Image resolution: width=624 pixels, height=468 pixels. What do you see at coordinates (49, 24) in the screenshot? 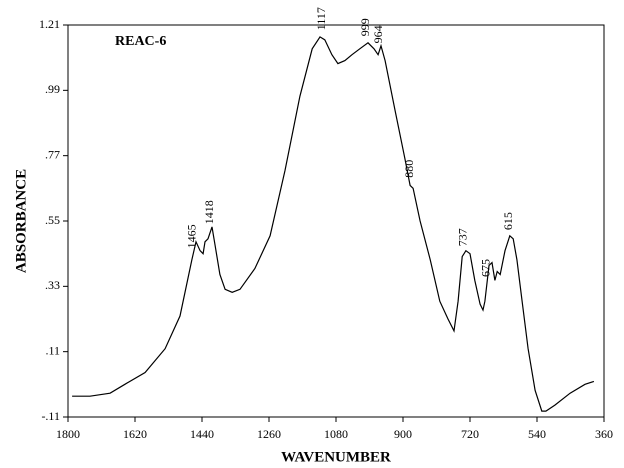
I see `y-tick-label: 1.21` at bounding box center [49, 24].